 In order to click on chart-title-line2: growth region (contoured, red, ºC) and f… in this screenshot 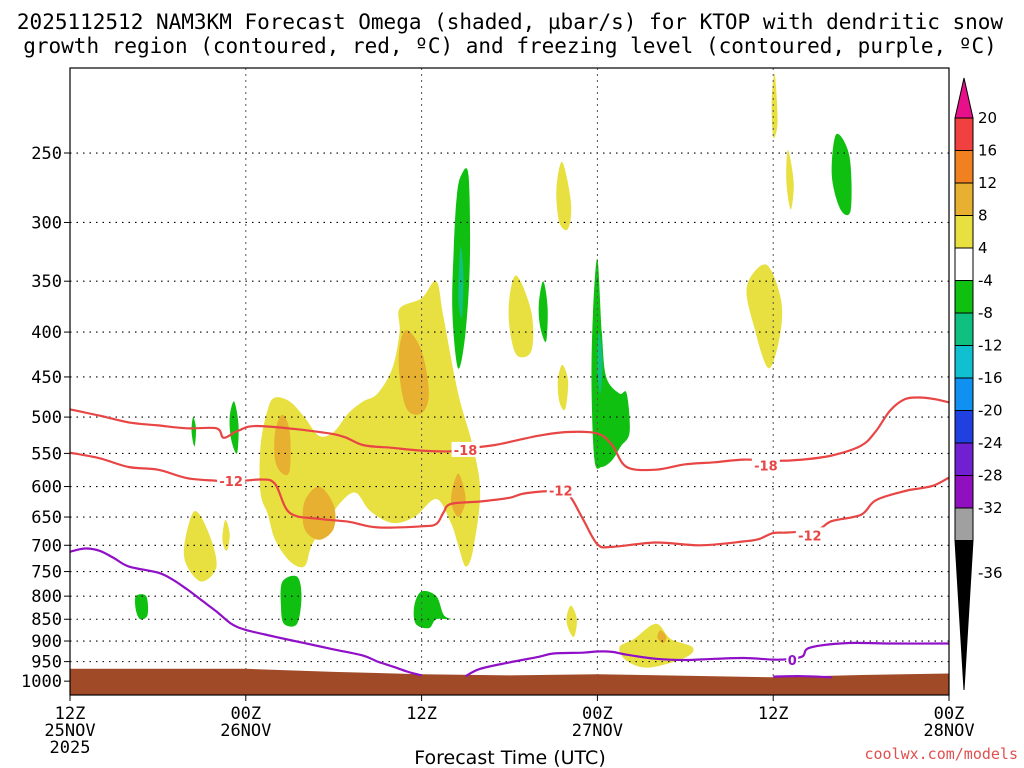, I will do `click(510, 46)`.